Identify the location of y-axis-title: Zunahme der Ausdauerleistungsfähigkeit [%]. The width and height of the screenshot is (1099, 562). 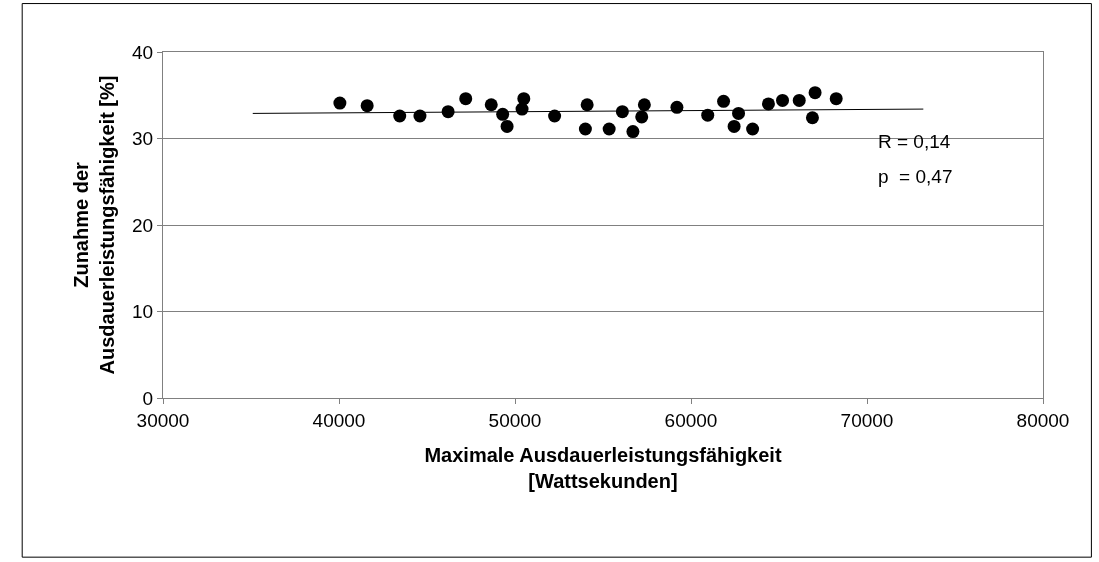
(93, 225).